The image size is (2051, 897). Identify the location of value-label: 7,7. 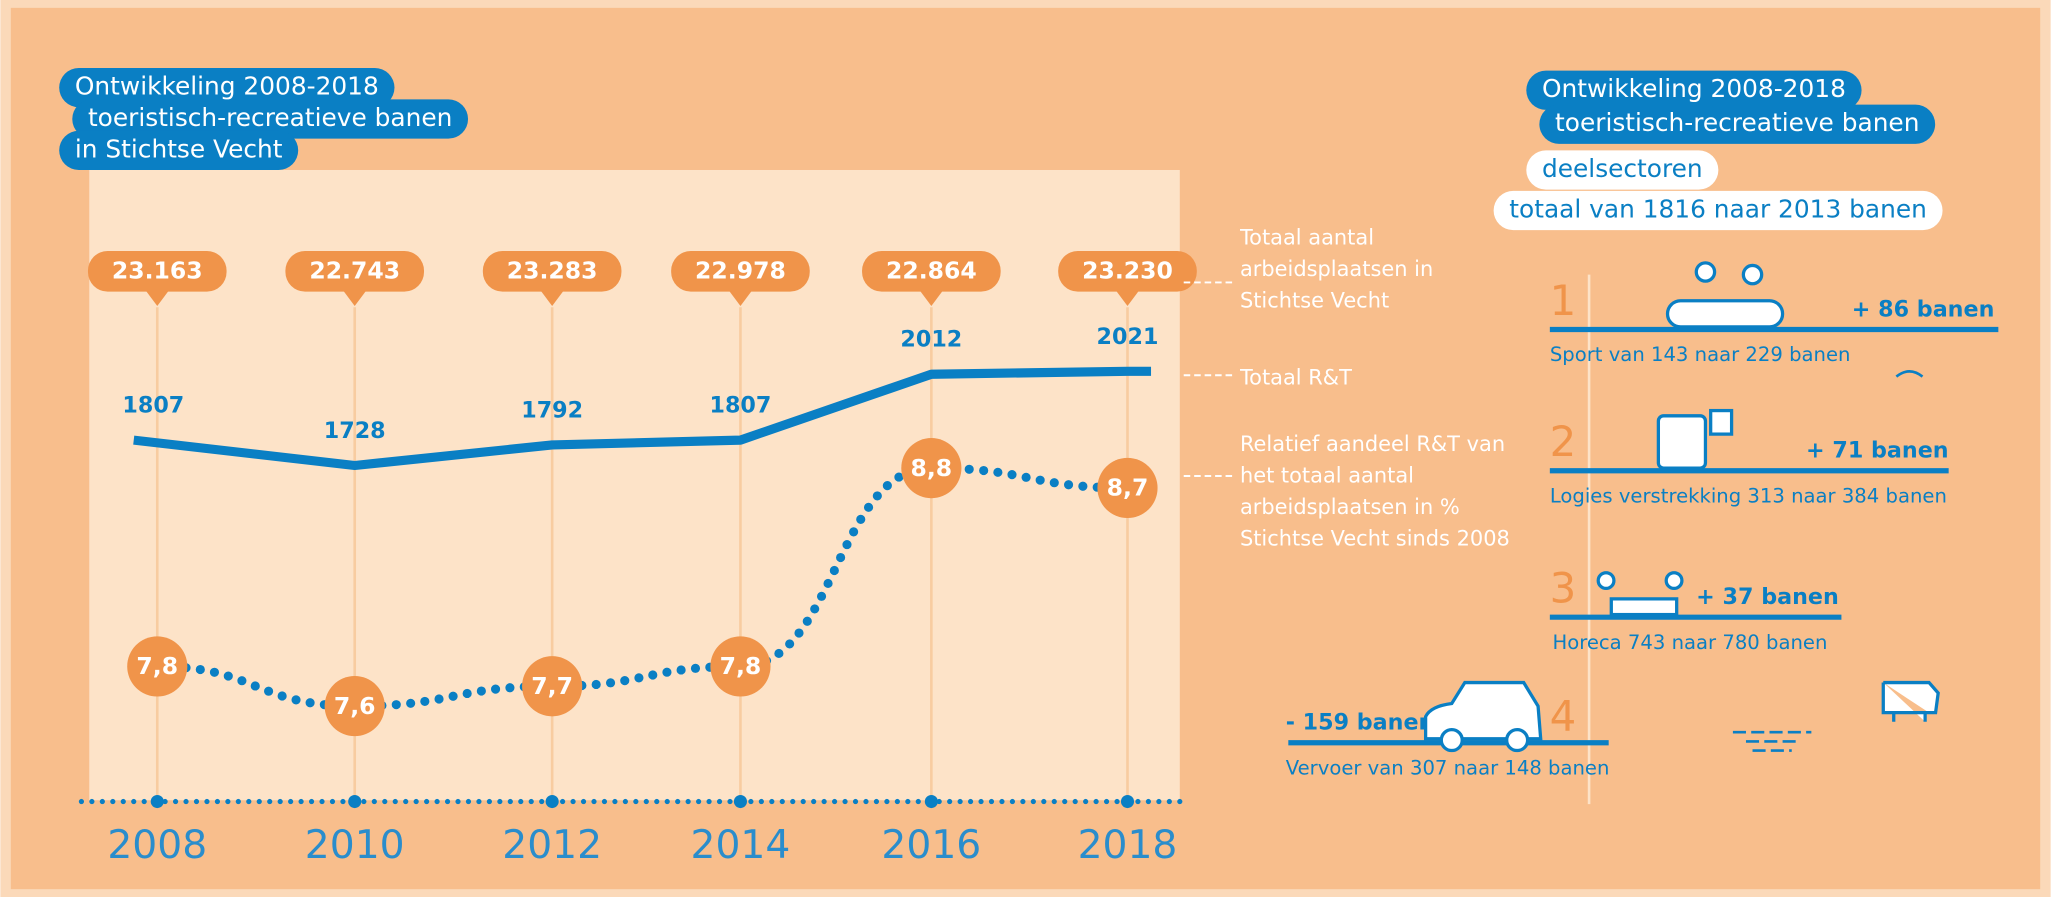
(552, 686).